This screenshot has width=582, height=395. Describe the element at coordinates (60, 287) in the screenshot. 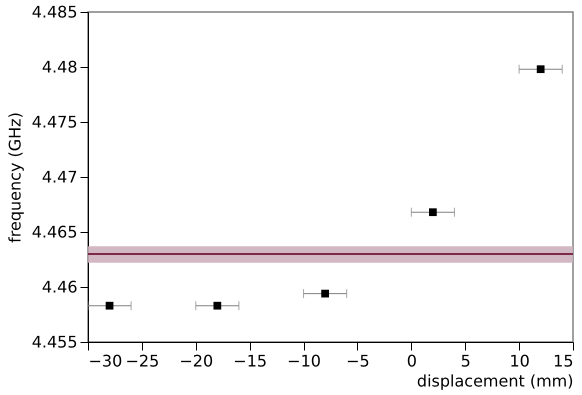

I see `y-tick-label: 4.46` at that location.